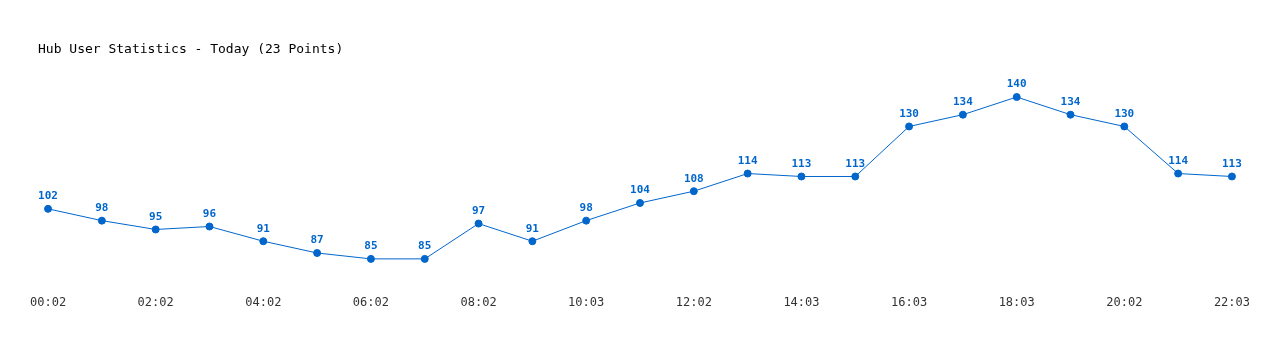 The image size is (1280, 350). I want to click on x-tick-label: 18:03, so click(1016, 301).